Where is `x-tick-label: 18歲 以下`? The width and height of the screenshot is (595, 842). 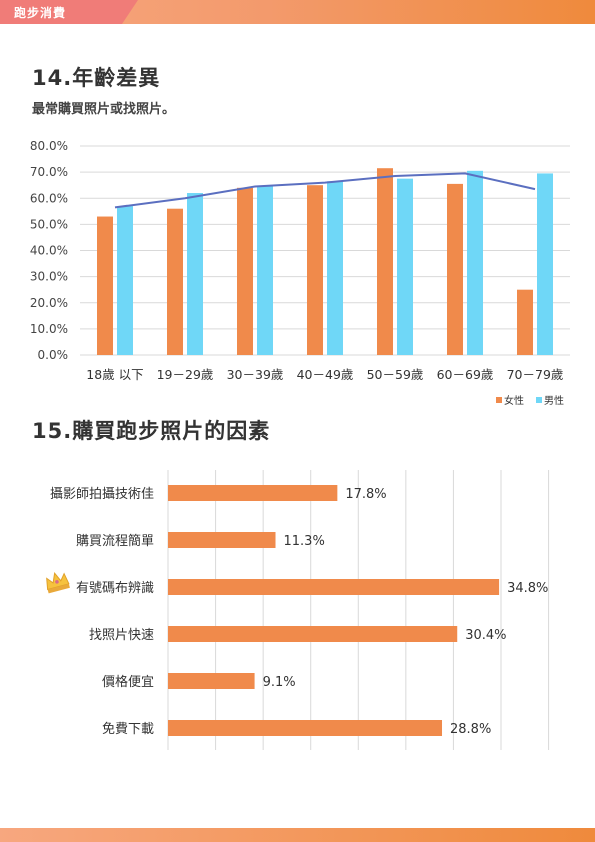
x-tick-label: 18歲 以下 is located at coordinates (114, 374).